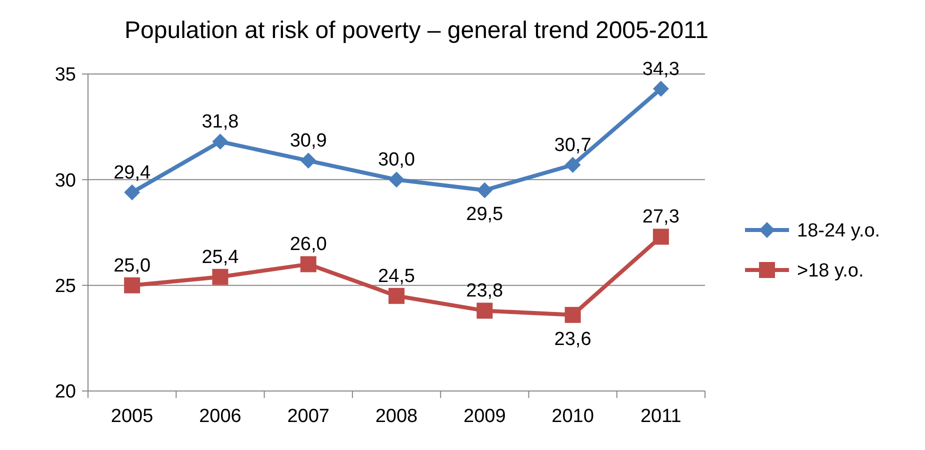  Describe the element at coordinates (573, 416) in the screenshot. I see `x-tick-label: 2010` at that location.